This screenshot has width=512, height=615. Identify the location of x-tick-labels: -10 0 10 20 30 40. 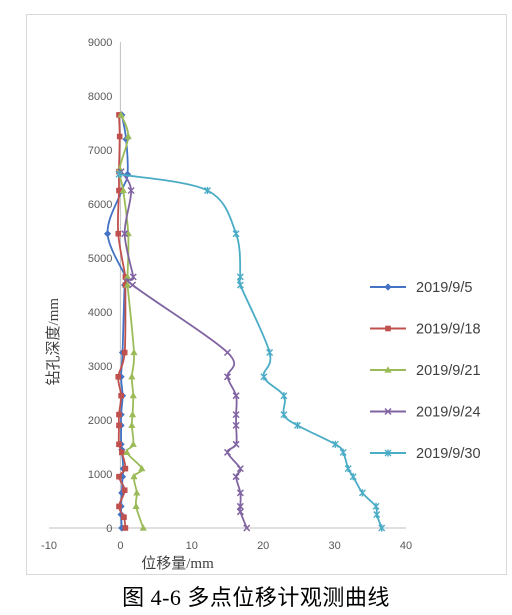
(226, 546).